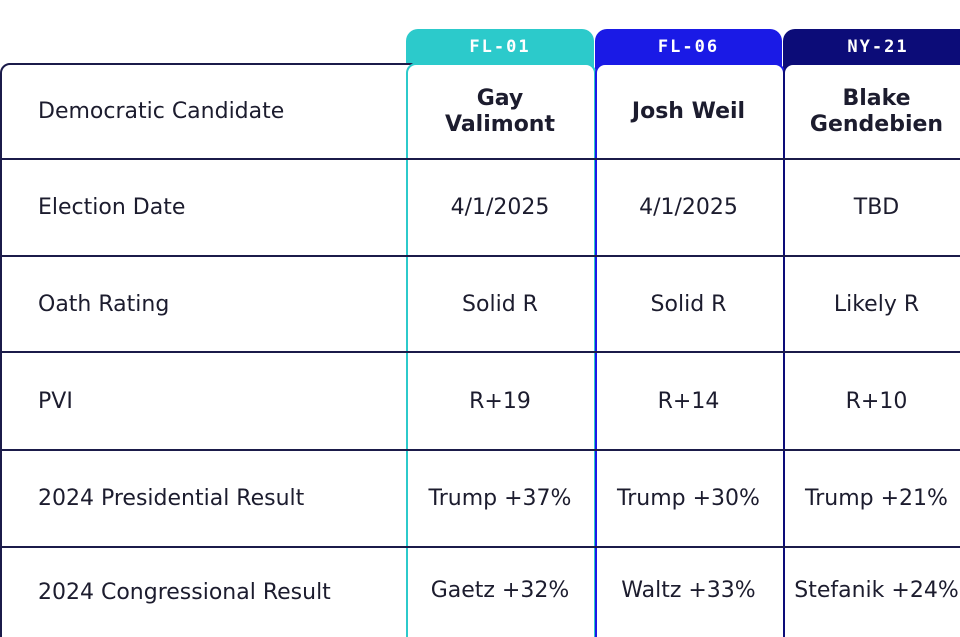  I want to click on oath-rating-ny-21: Likely R, so click(876, 304).